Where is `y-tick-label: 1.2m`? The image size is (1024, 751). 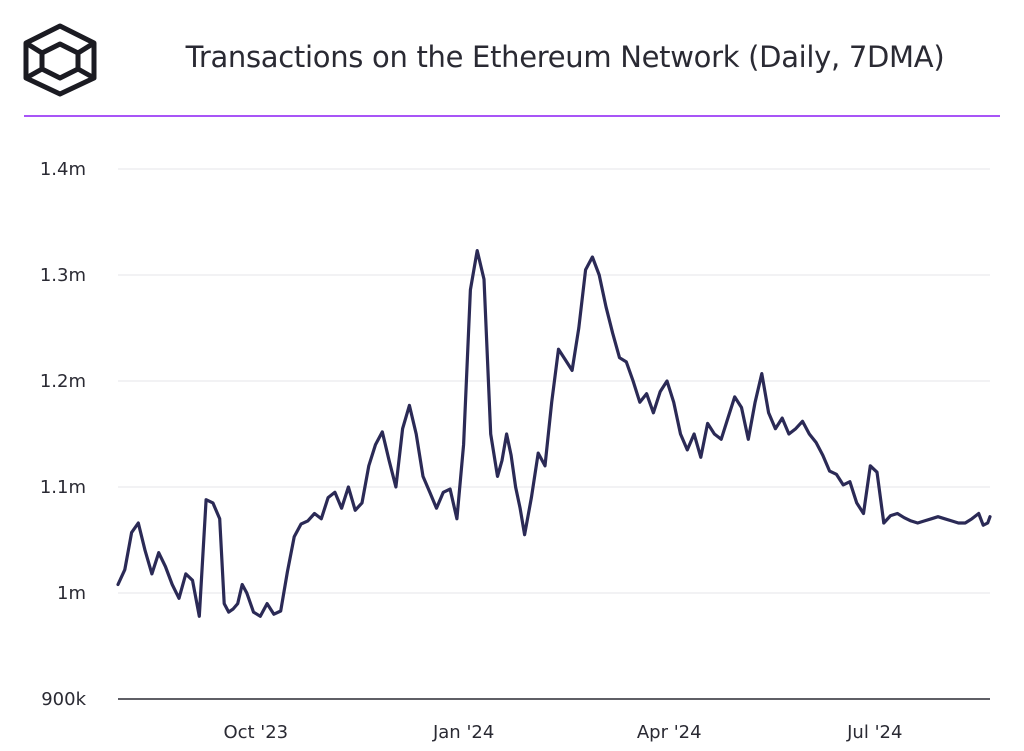
y-tick-label: 1.2m is located at coordinates (63, 381).